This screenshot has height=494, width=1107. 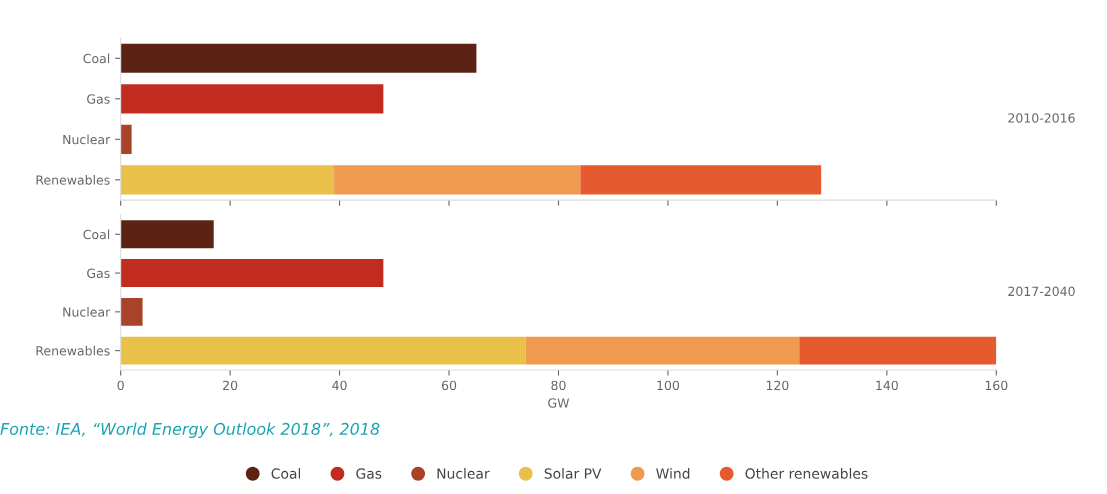 What do you see at coordinates (339, 385) in the screenshot?
I see `x-tick-label: 40` at bounding box center [339, 385].